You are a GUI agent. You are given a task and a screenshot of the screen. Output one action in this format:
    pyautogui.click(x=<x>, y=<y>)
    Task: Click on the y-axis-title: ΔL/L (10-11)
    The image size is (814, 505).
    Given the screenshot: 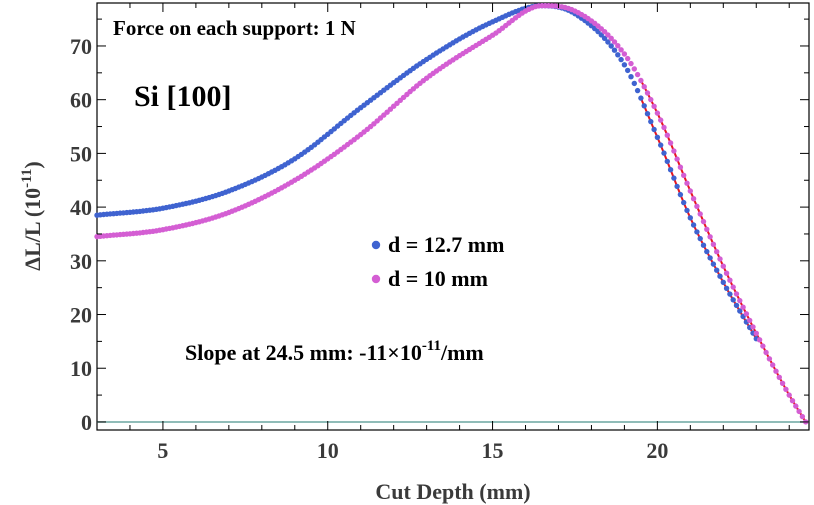 What is the action you would take?
    pyautogui.click(x=32, y=215)
    